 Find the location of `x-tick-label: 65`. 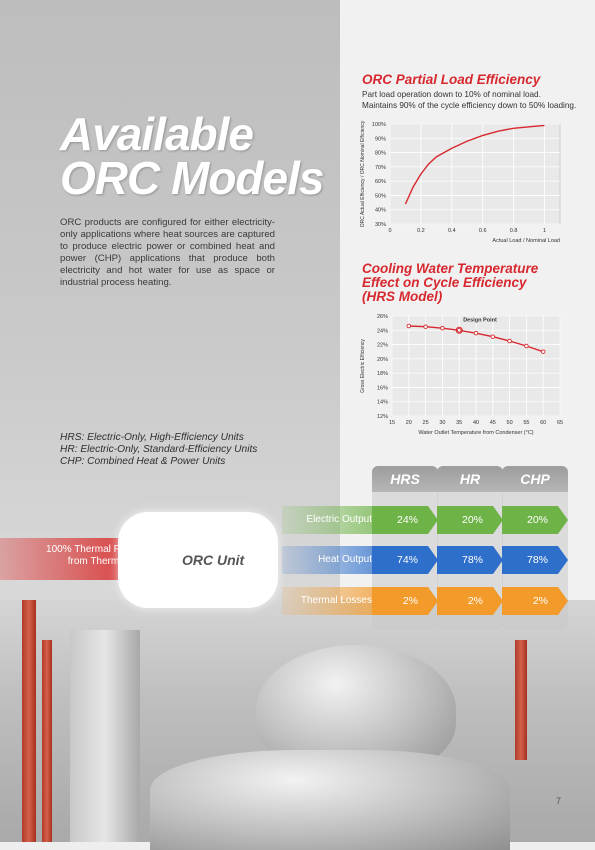

x-tick-label: 65 is located at coordinates (560, 423).